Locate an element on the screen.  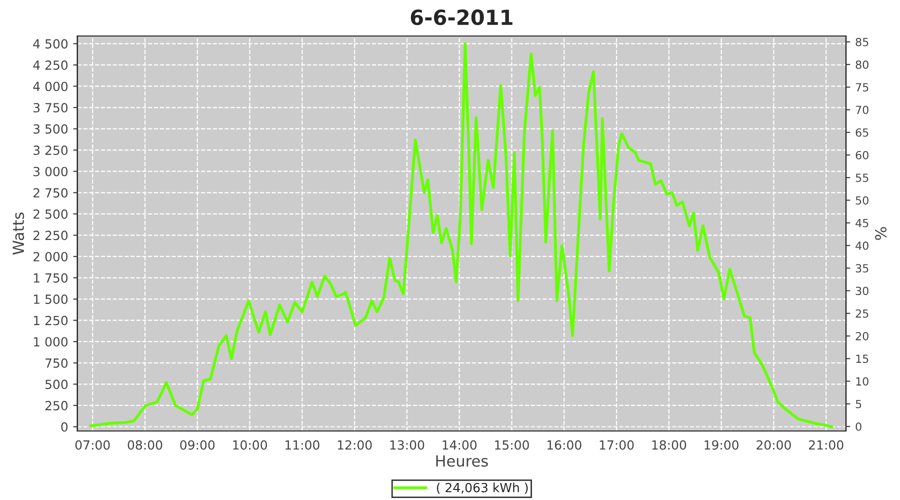
y-tick-label: 1 750 is located at coordinates (51, 278).